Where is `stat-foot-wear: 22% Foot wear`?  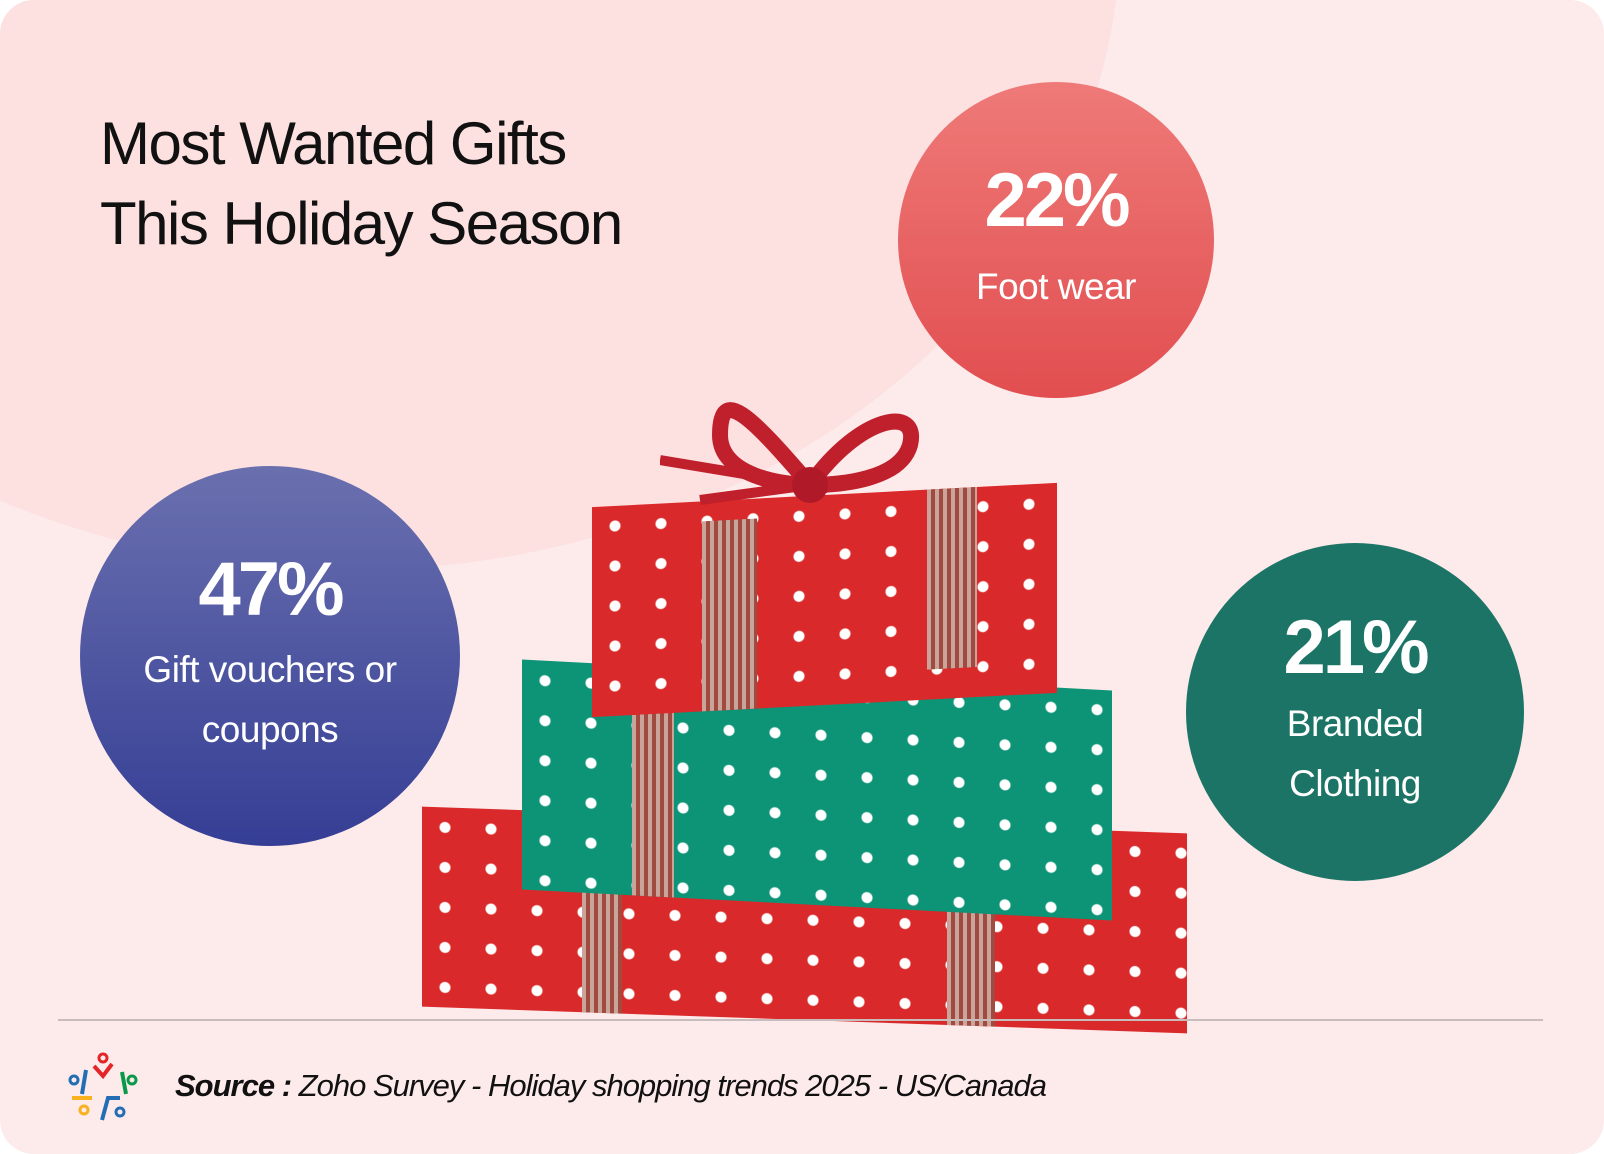 stat-foot-wear: 22% Foot wear is located at coordinates (1056, 240).